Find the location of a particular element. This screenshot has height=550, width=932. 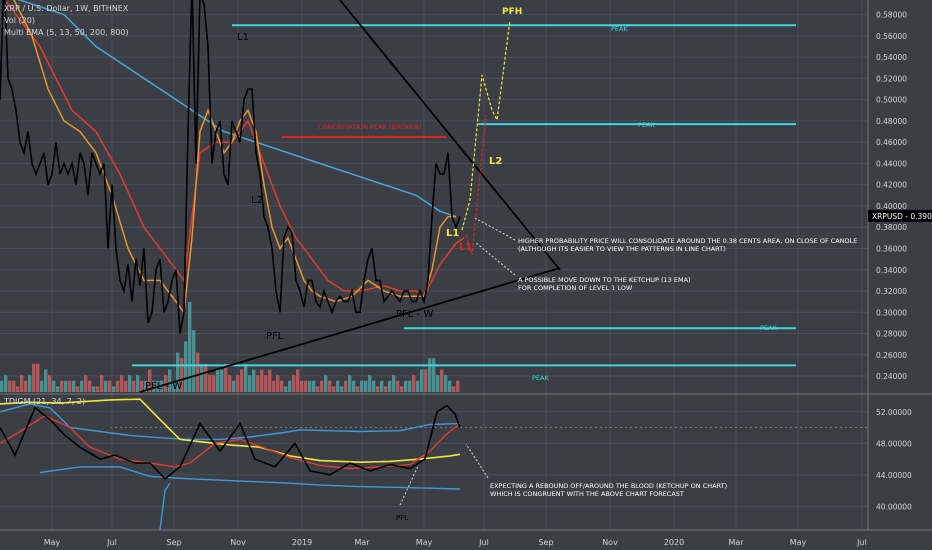

volume-bars is located at coordinates (230, 347).